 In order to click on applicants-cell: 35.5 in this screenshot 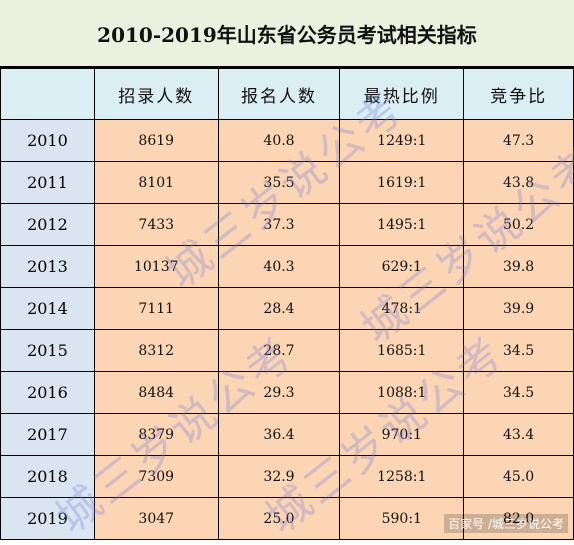, I will do `click(279, 182)`.